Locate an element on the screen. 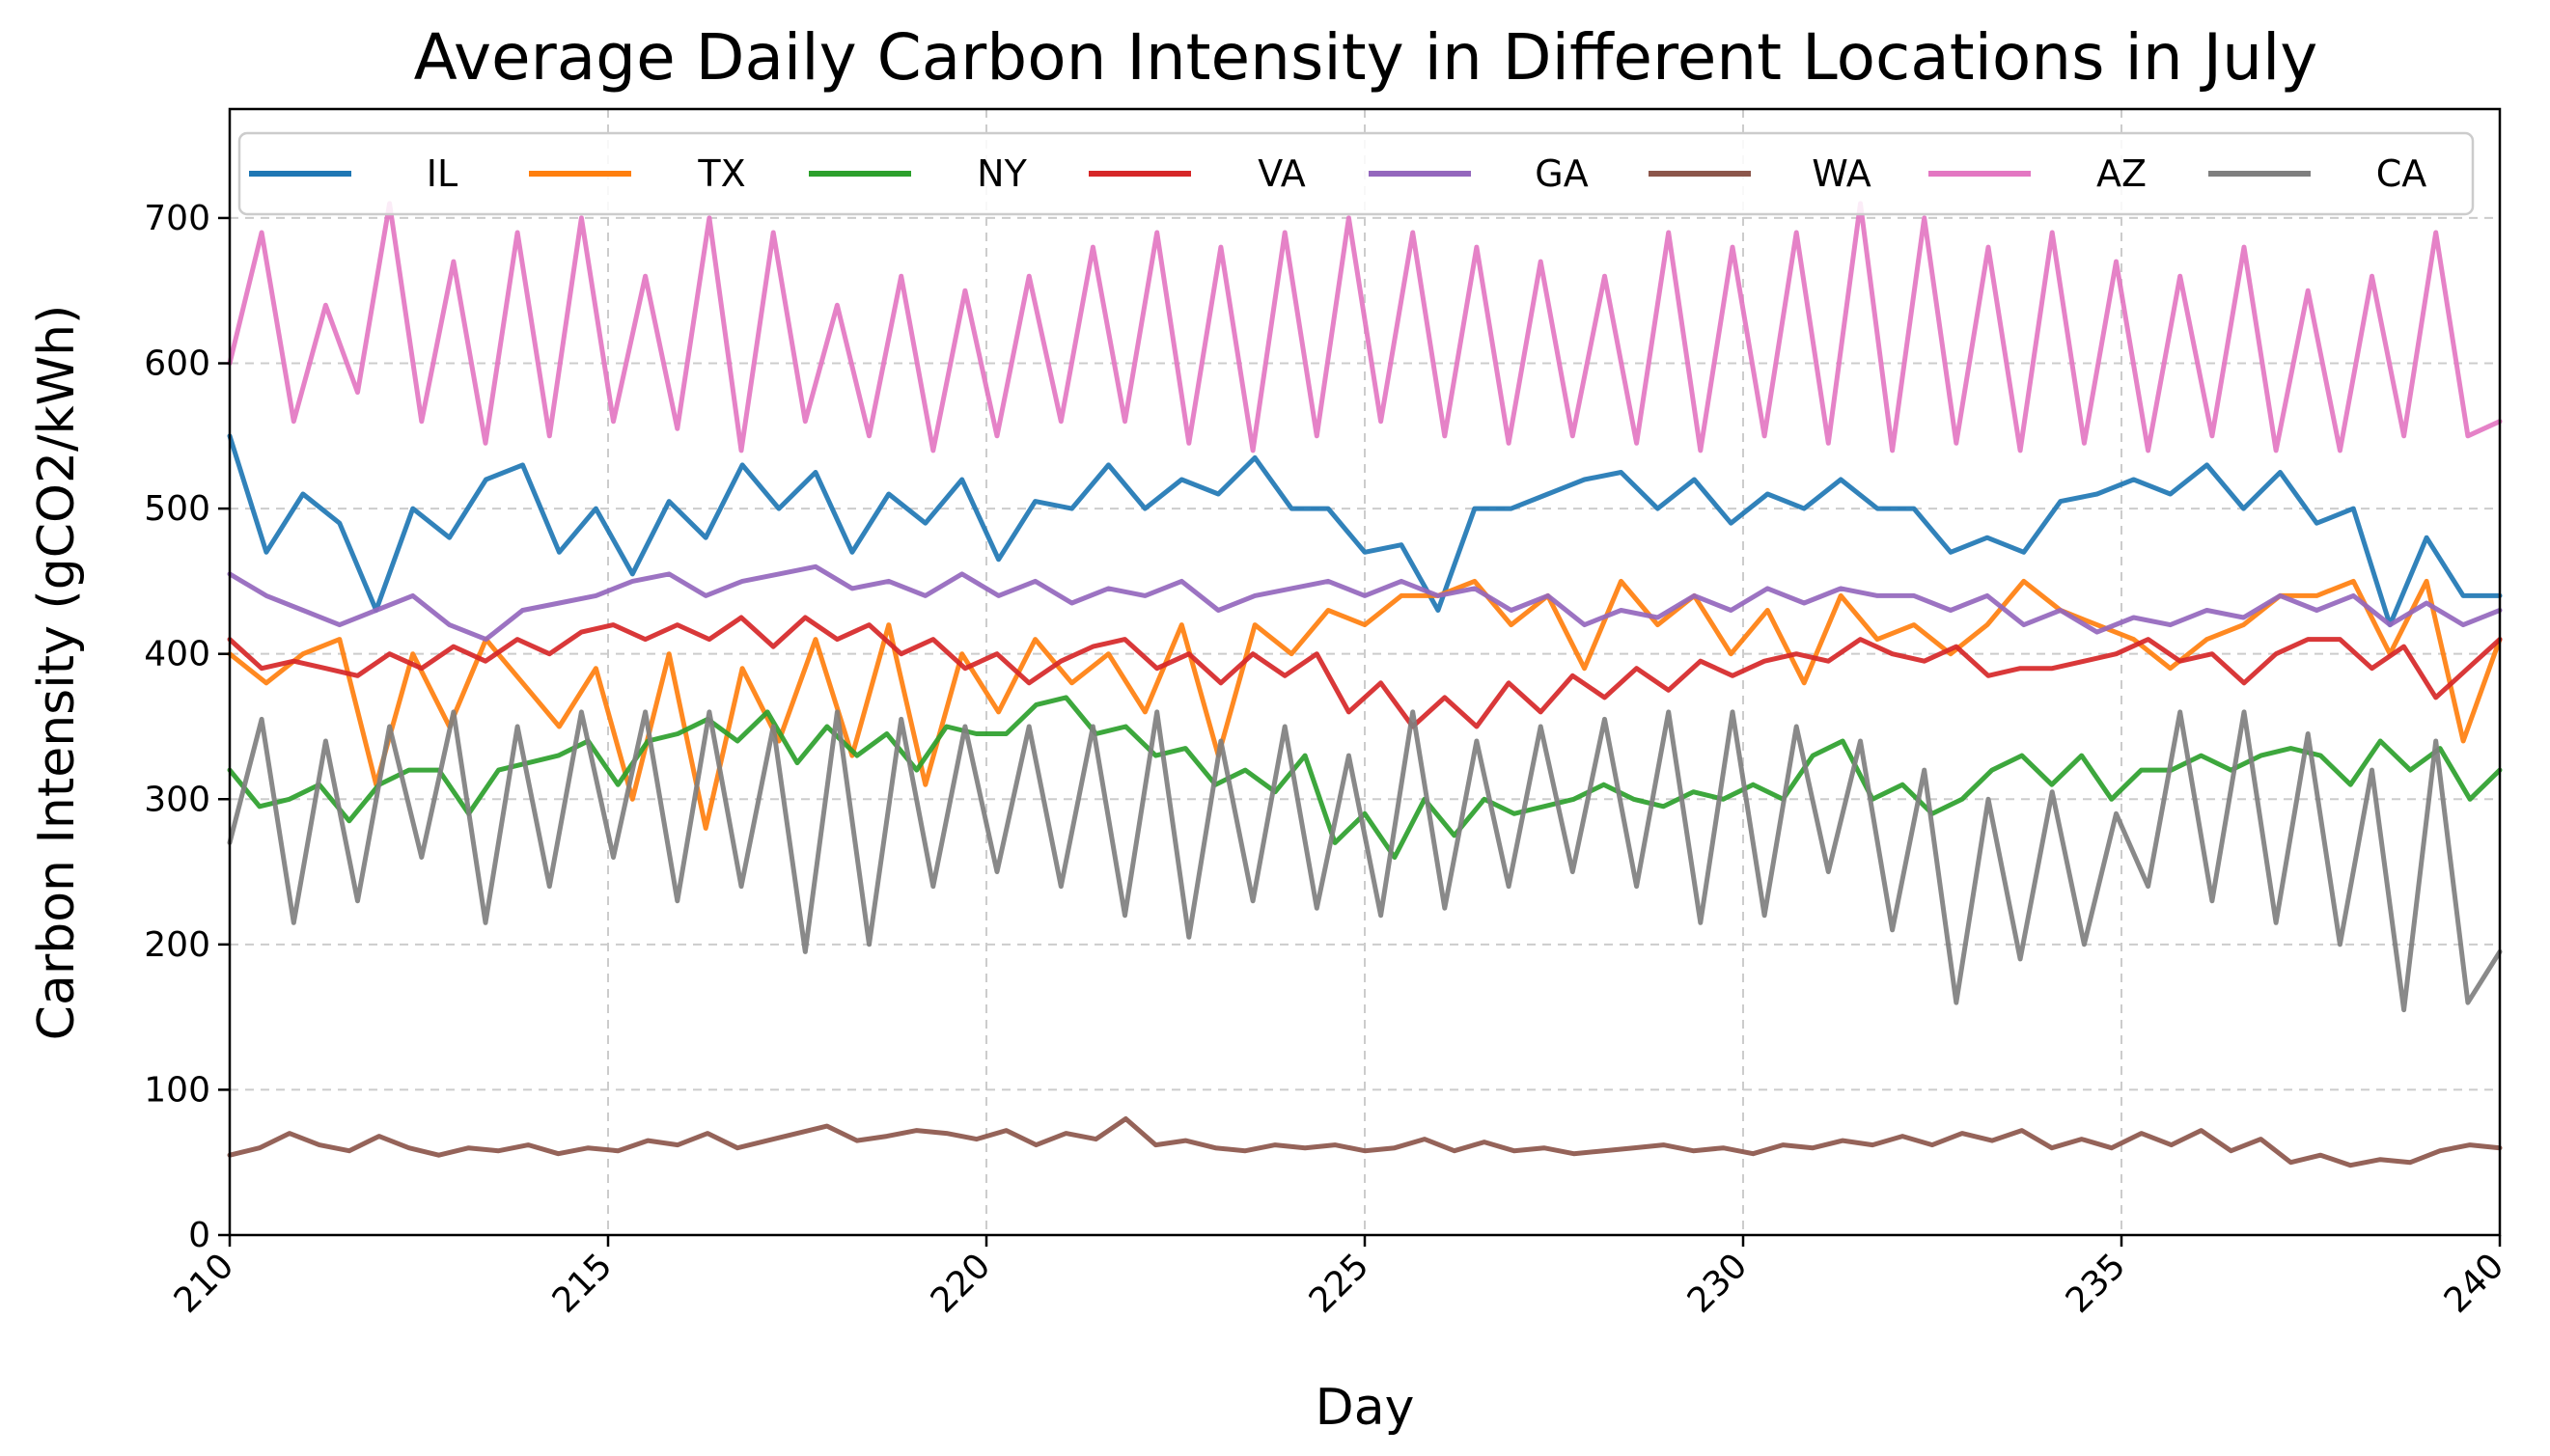 This screenshot has height=1456, width=2550. legend-label-az: AZ is located at coordinates (2121, 173).